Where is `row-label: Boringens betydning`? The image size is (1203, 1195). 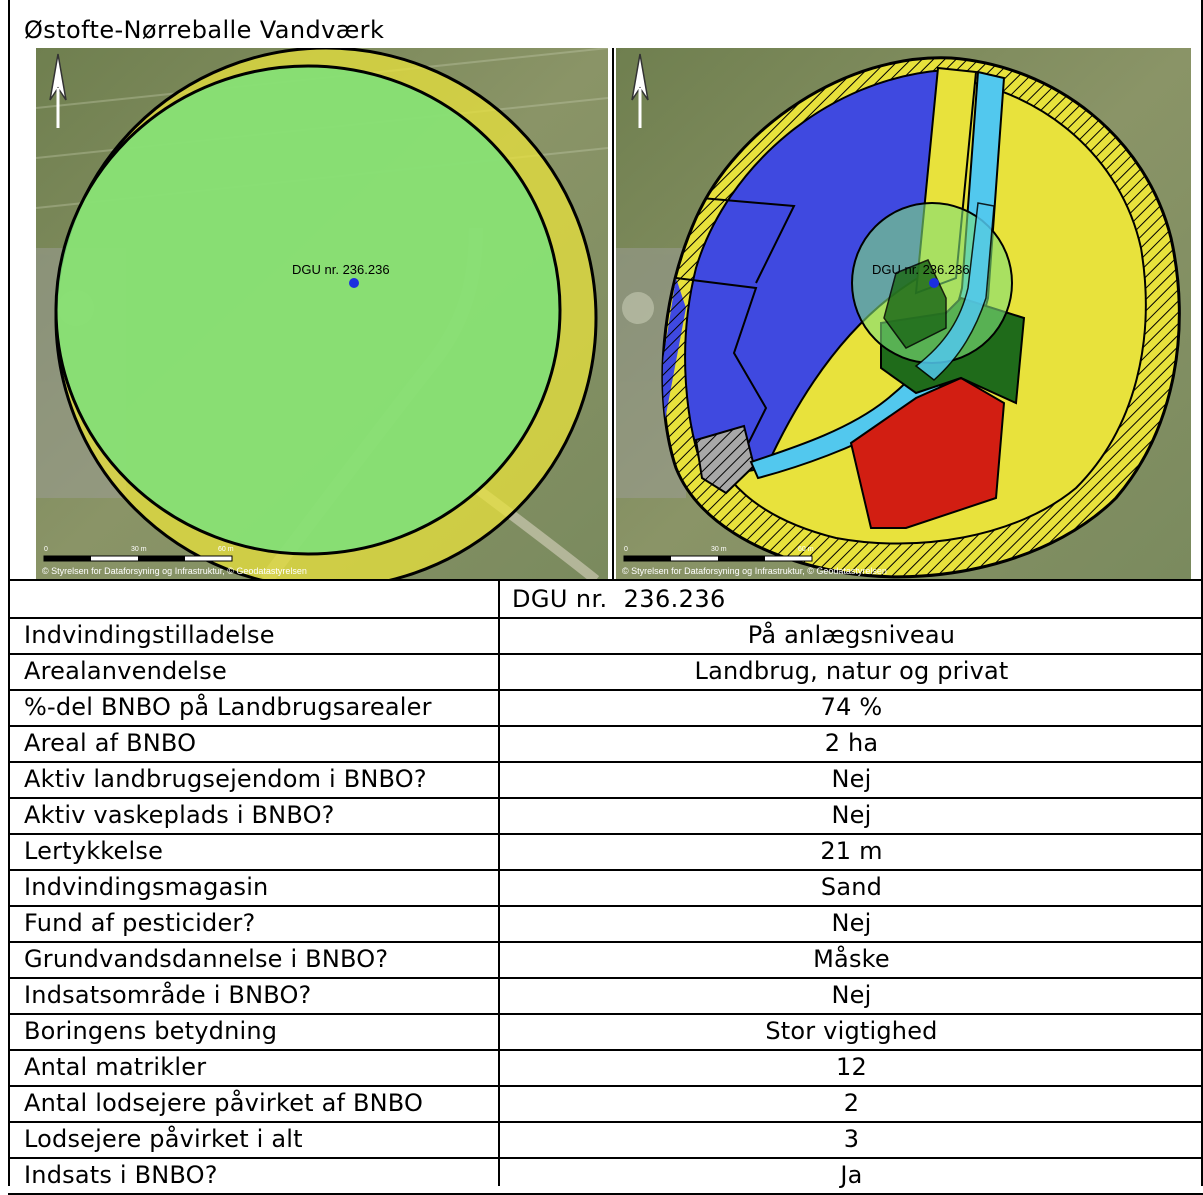 row-label: Boringens betydning is located at coordinates (151, 1031).